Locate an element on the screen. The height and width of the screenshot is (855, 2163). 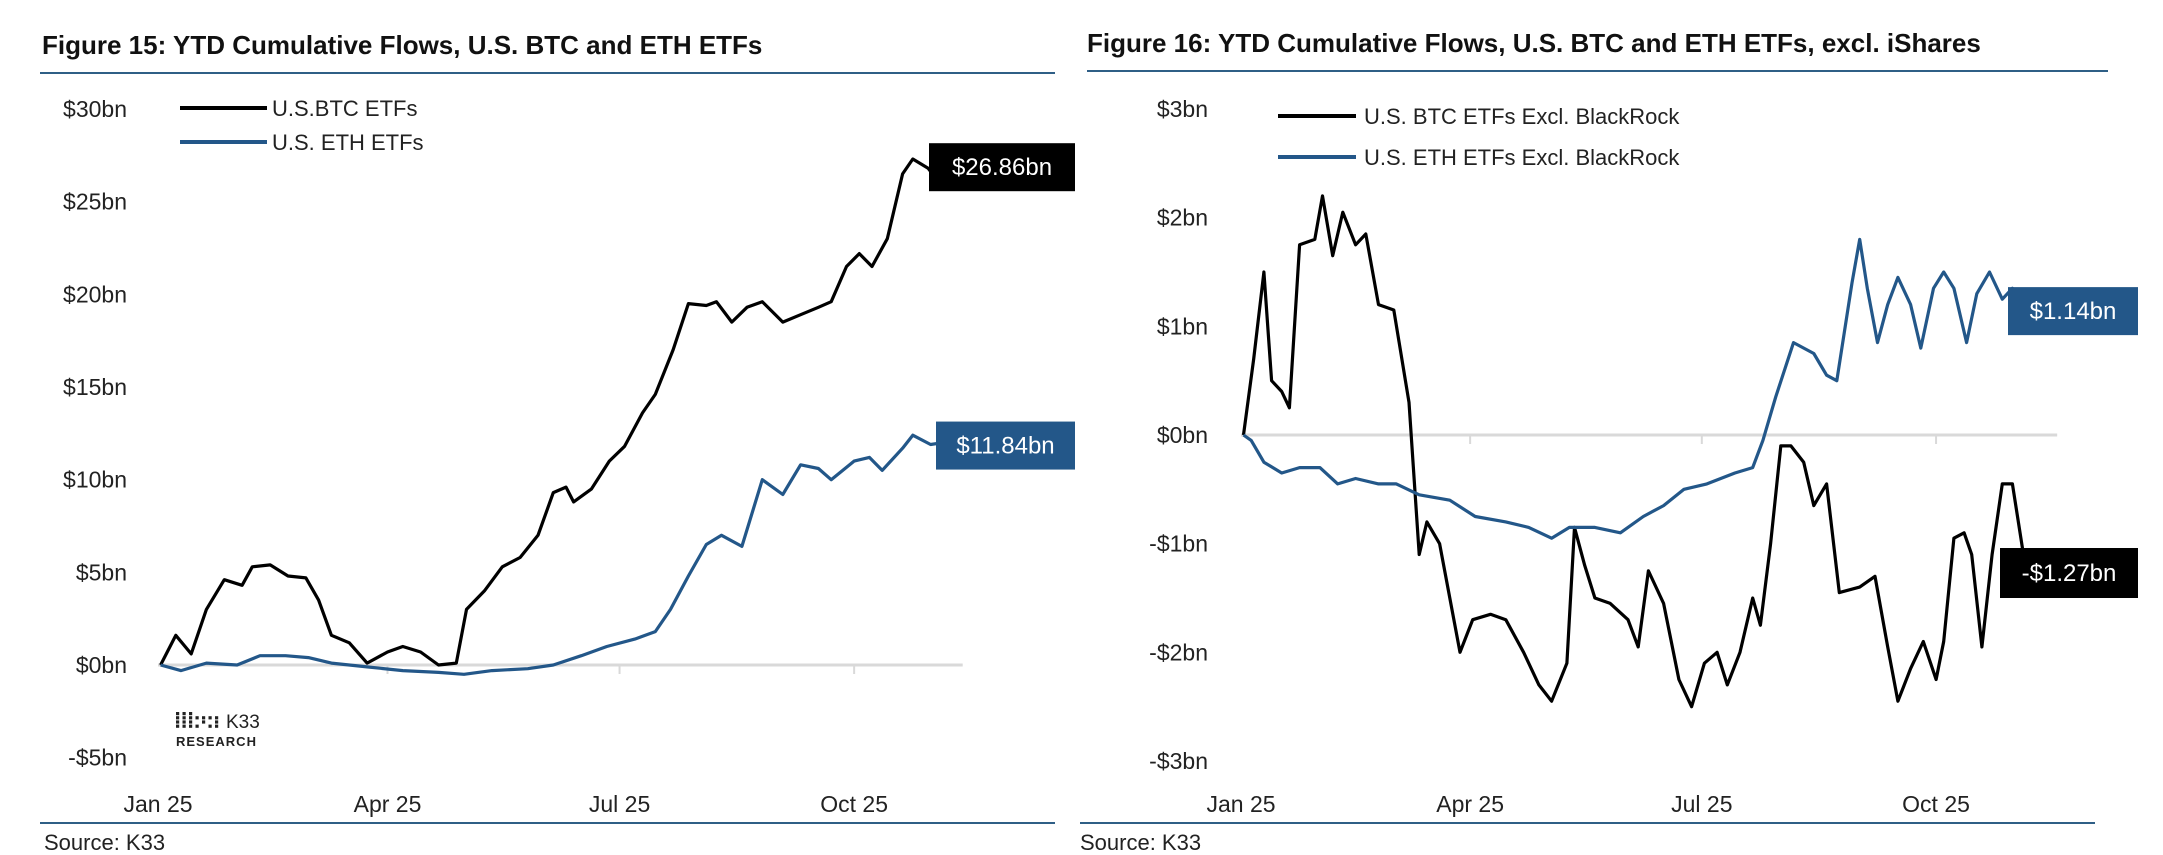
k33-research-logo: K33 RESEARCH is located at coordinates (218, 730).